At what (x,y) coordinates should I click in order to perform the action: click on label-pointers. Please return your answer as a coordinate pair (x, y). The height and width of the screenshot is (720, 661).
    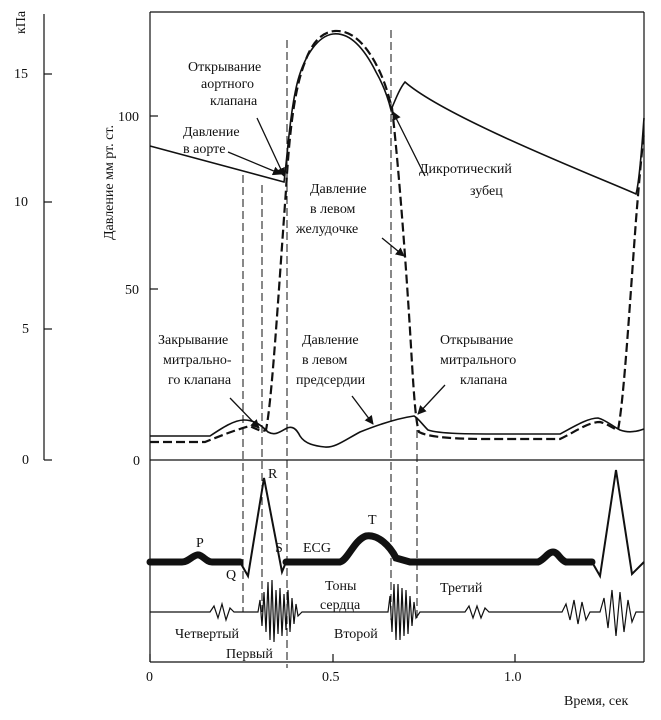
    Looking at the image, I should click on (336, 270).